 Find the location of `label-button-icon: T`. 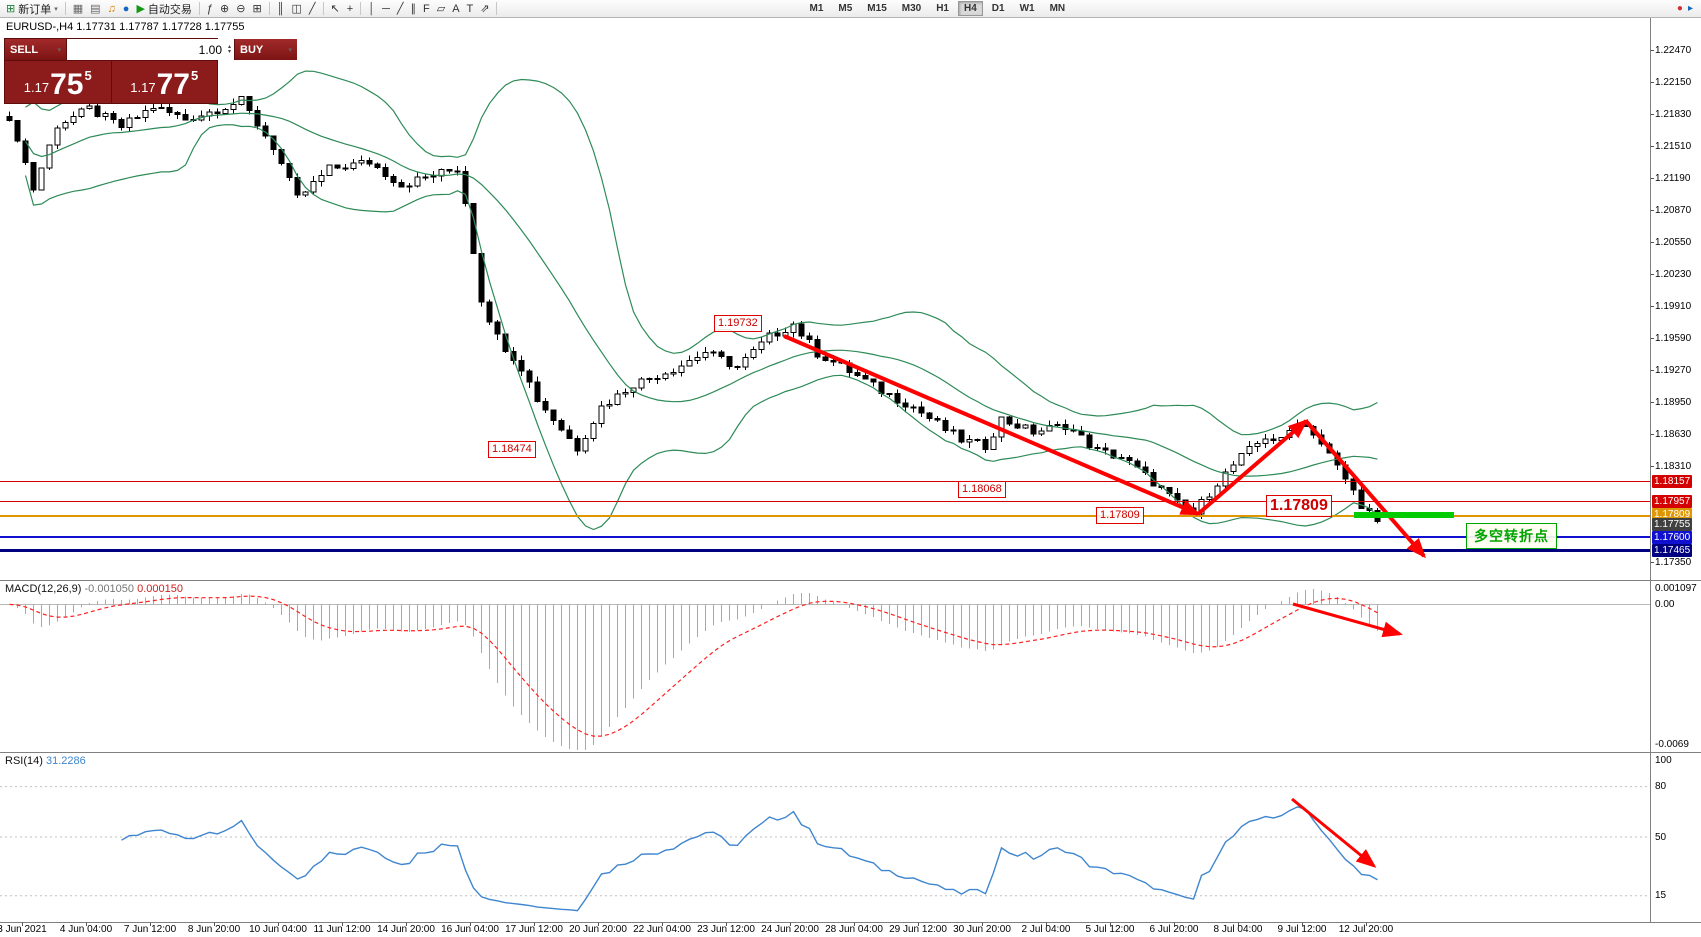

label-button-icon: T is located at coordinates (470, 8).